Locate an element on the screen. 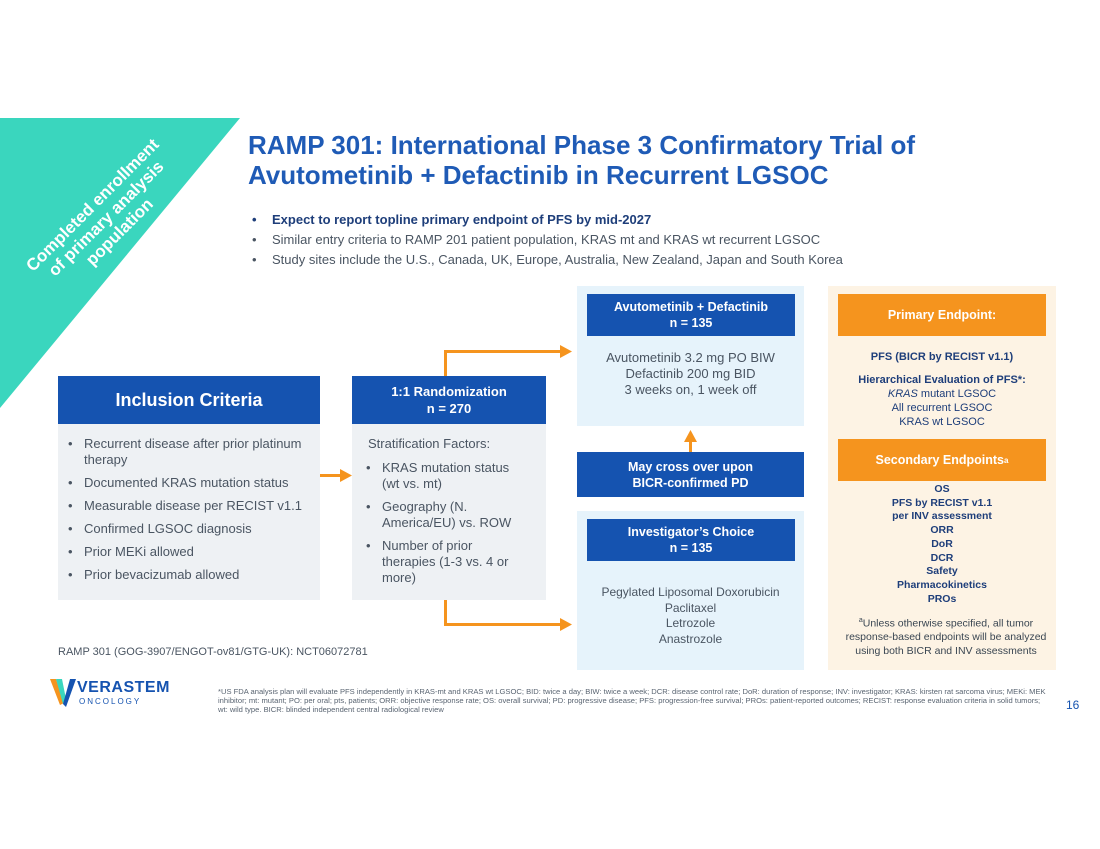  secondary-item: per INV assessment is located at coordinates (942, 516).